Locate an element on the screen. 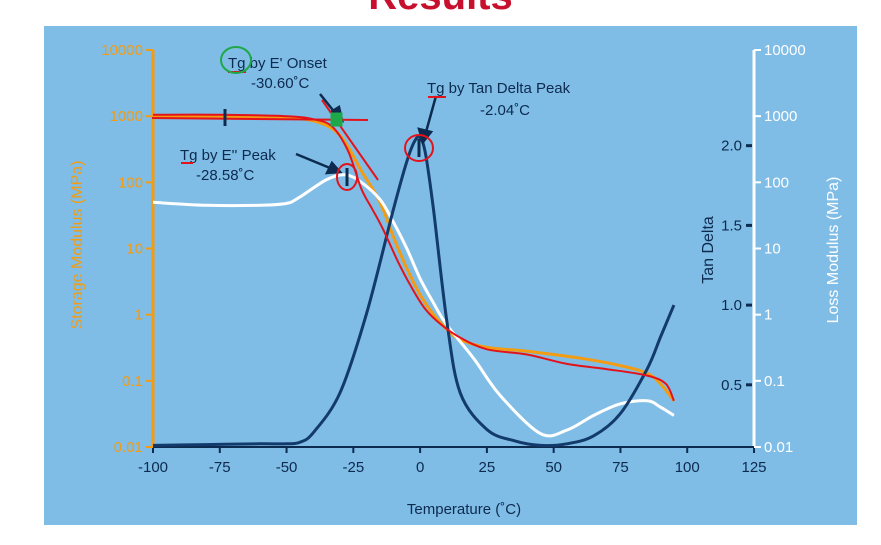 The width and height of the screenshot is (881, 545). storage-tick-label: 1000 is located at coordinates (126, 116).